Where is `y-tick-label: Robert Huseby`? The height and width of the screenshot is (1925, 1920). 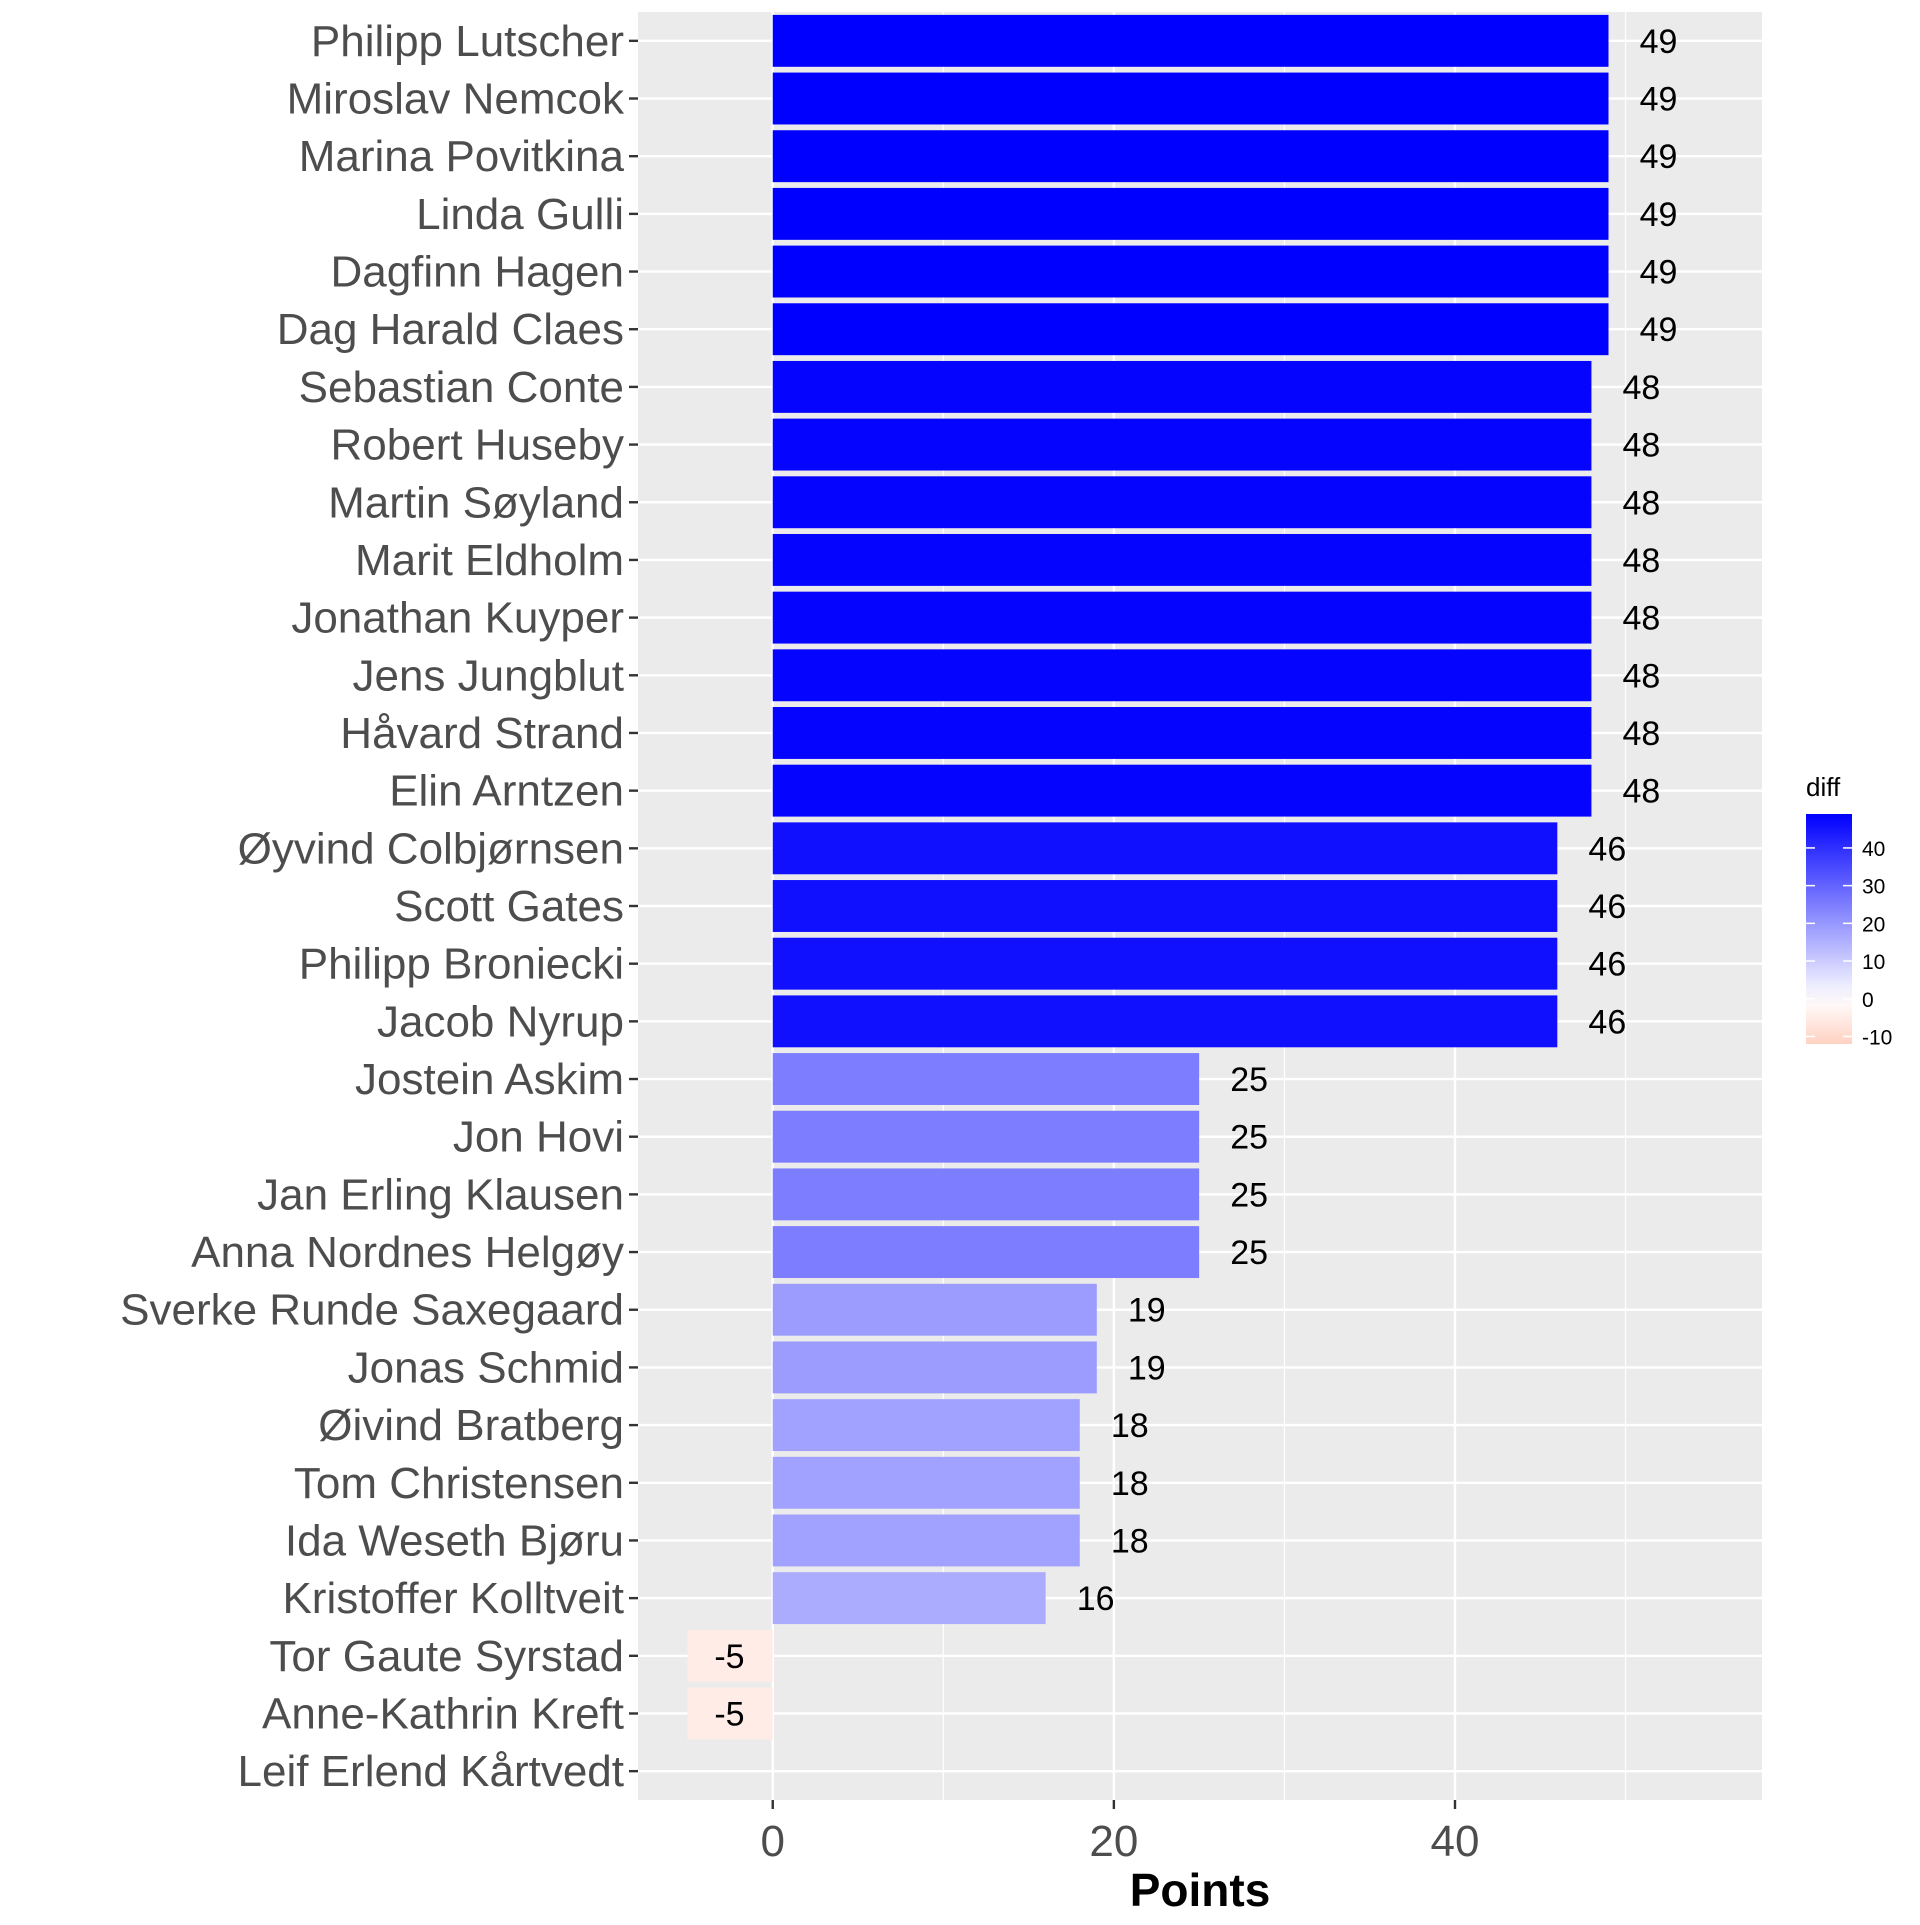 y-tick-label: Robert Huseby is located at coordinates (477, 445).